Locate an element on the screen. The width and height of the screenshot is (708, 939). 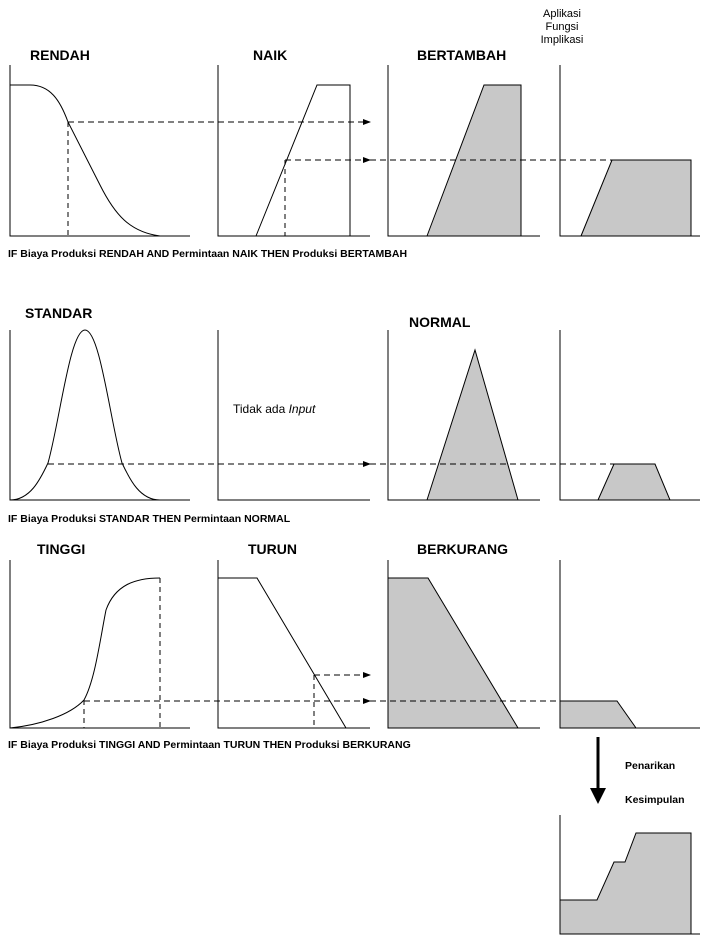
curve-rendah is located at coordinates (85, 160).